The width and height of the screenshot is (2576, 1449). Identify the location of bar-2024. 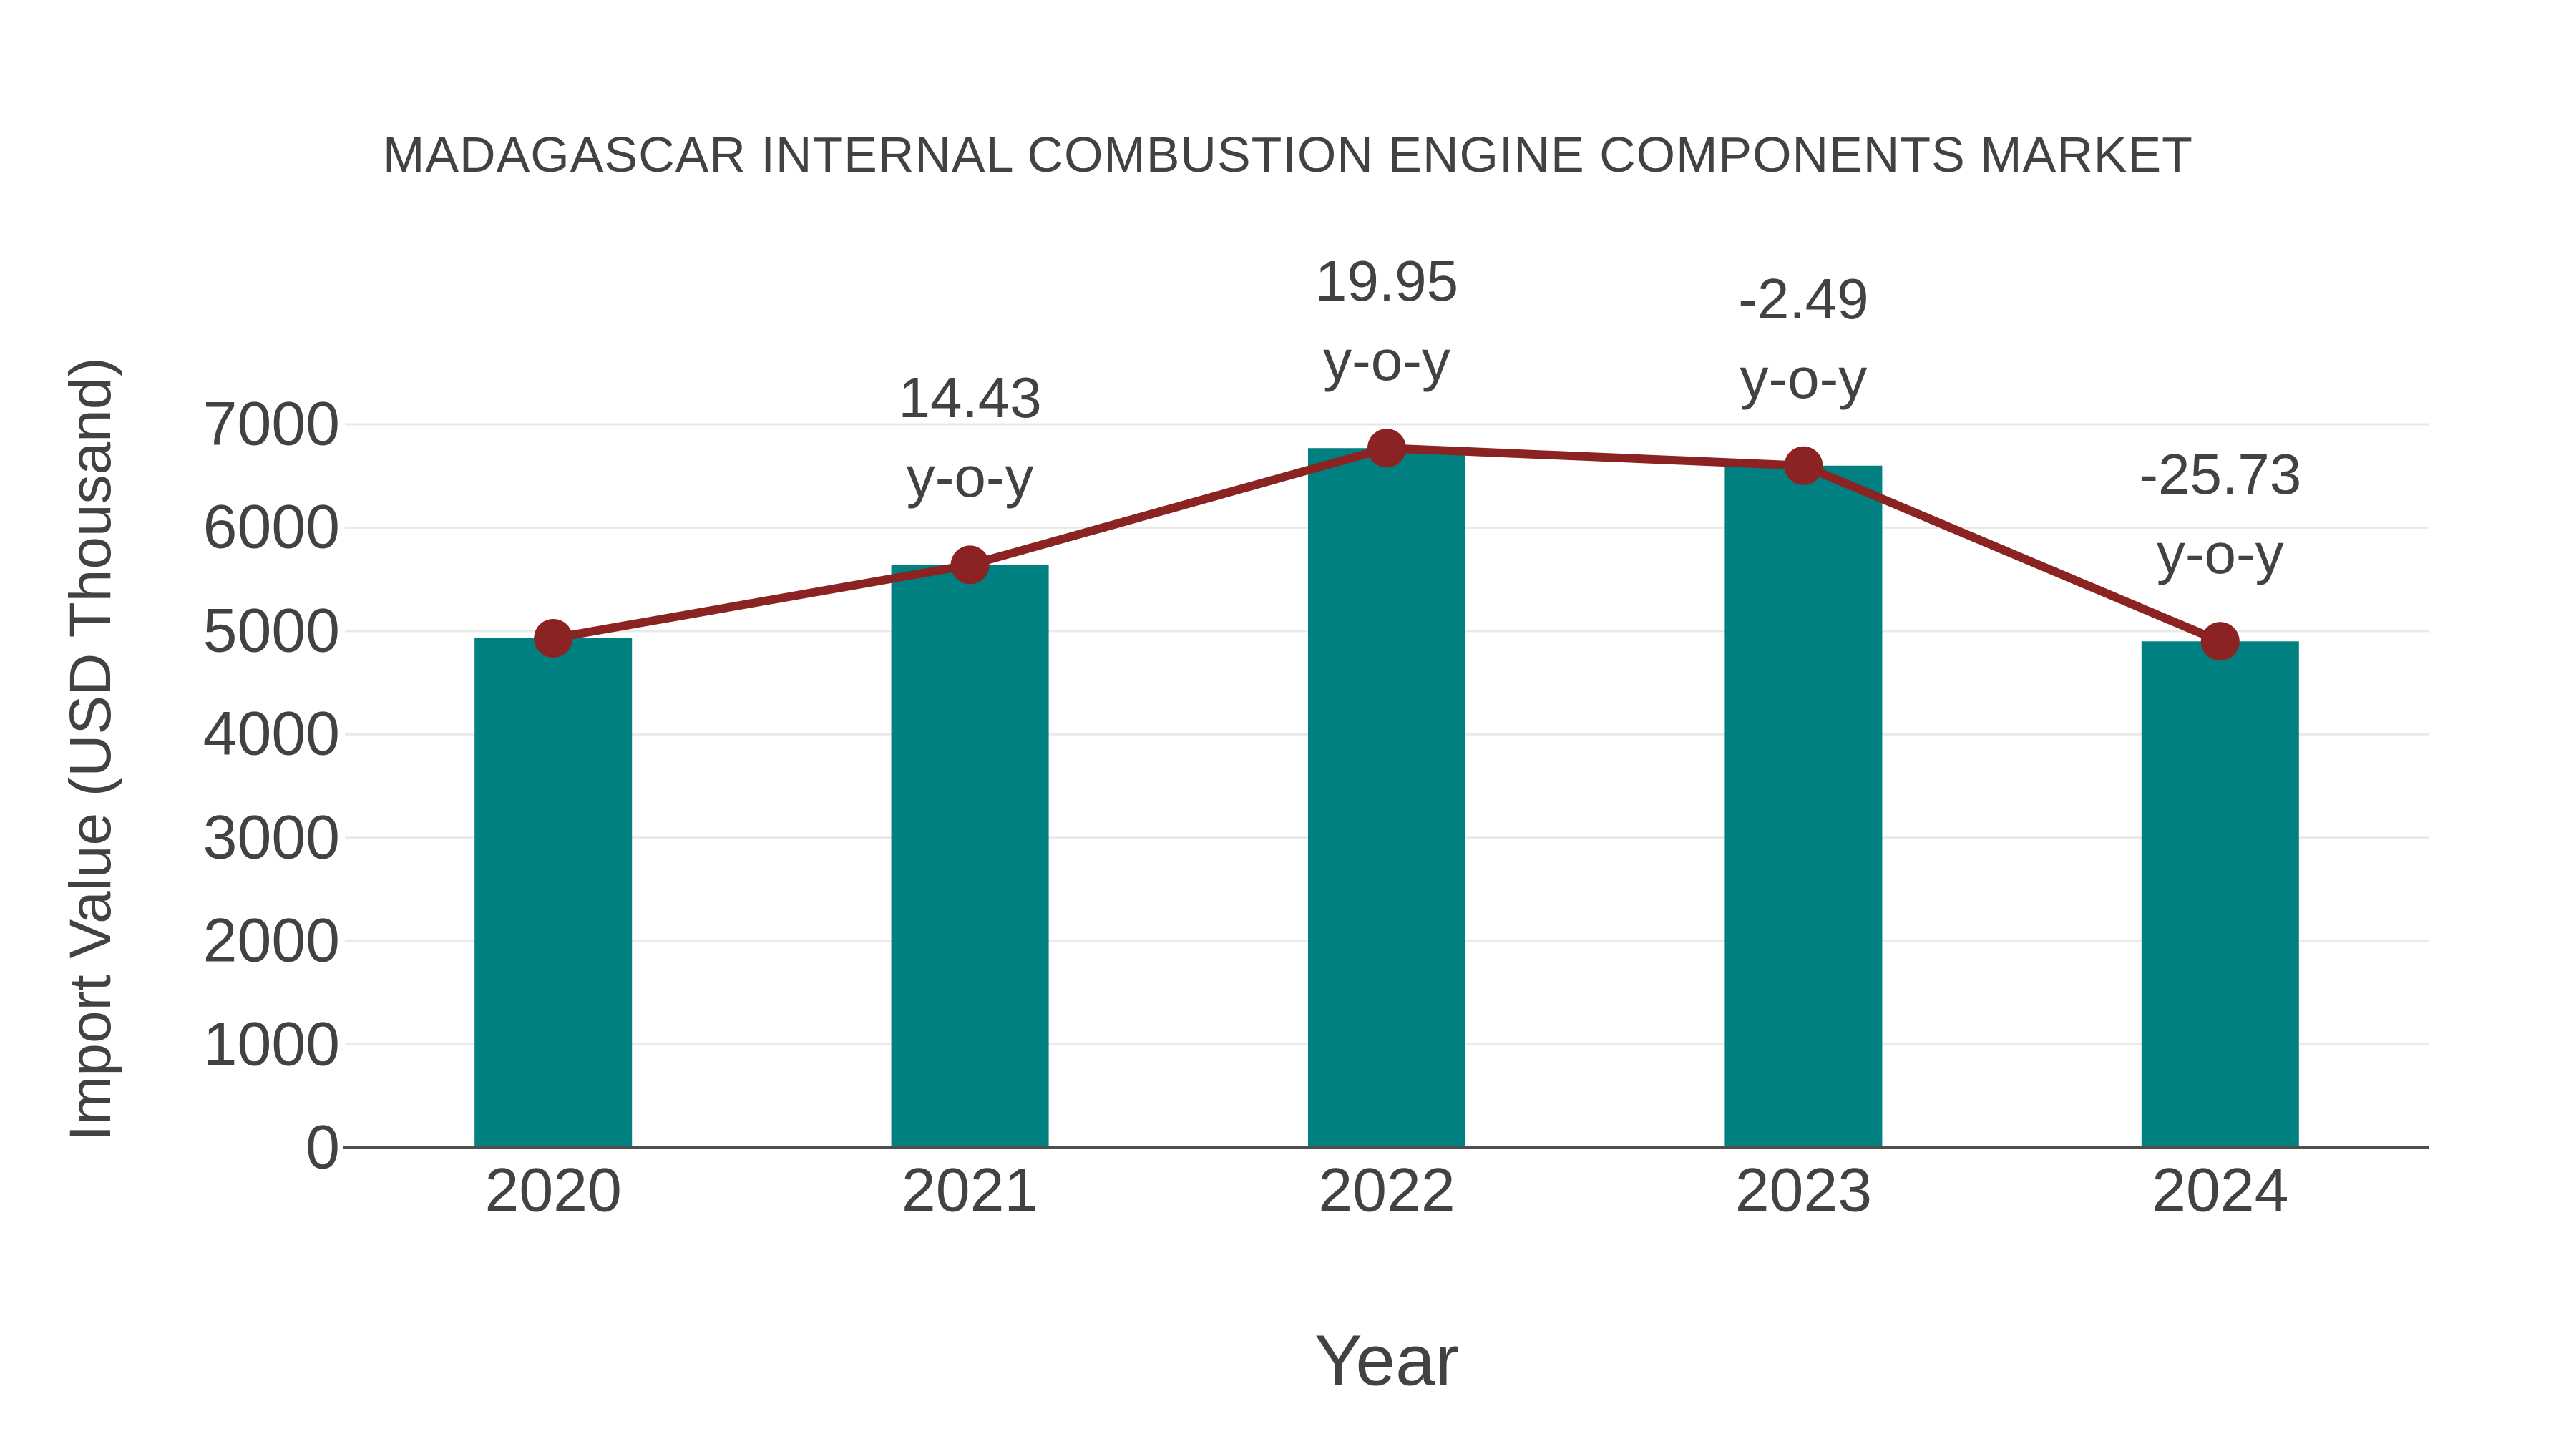
(2220, 894).